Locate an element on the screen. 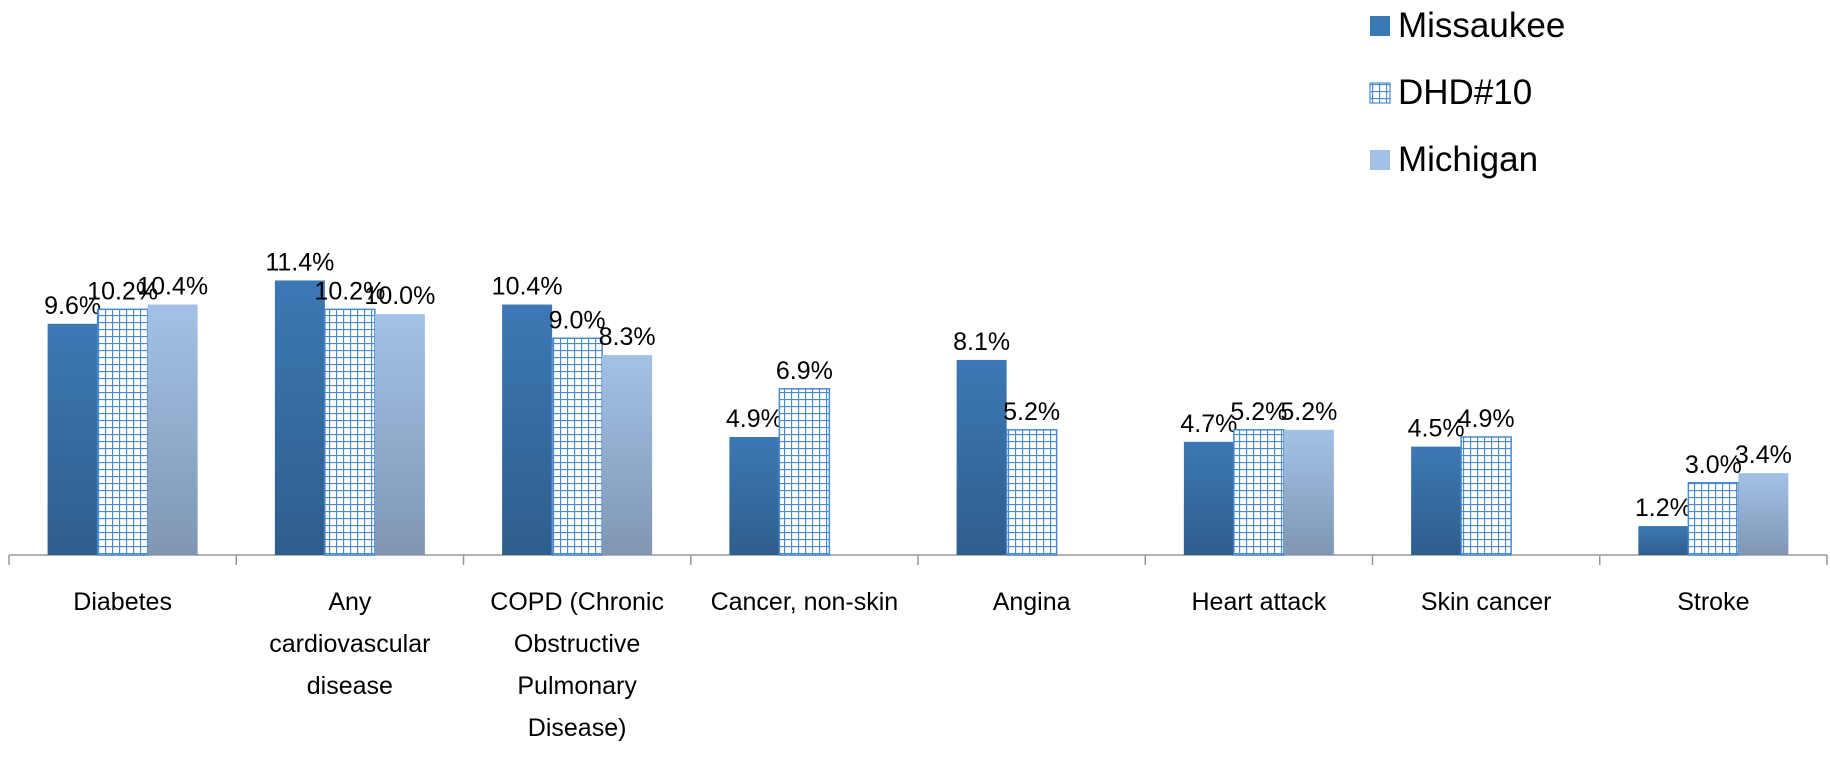  x-tick-label: Stroke is located at coordinates (1713, 602).